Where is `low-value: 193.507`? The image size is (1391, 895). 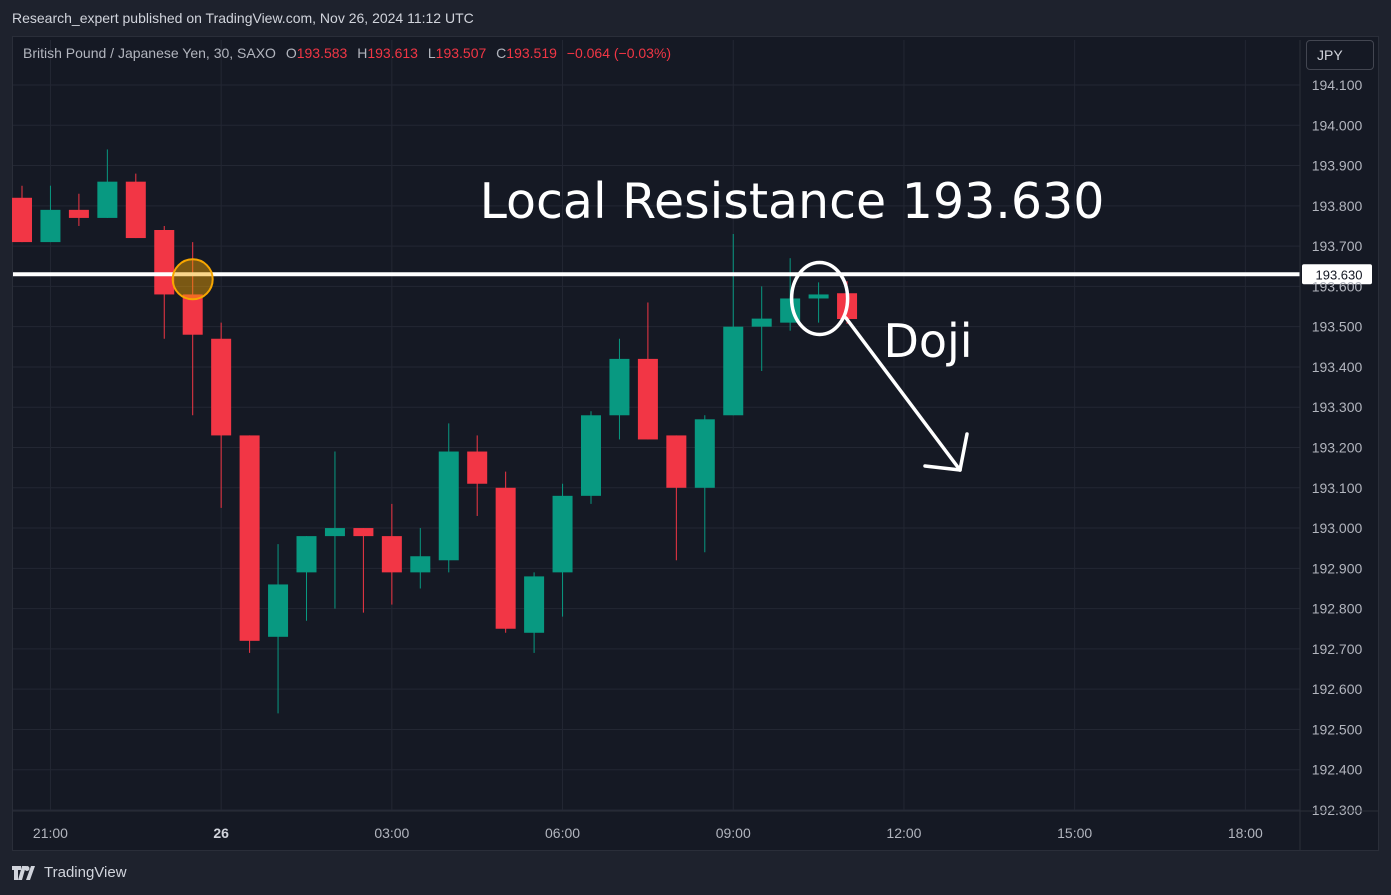 low-value: 193.507 is located at coordinates (461, 53).